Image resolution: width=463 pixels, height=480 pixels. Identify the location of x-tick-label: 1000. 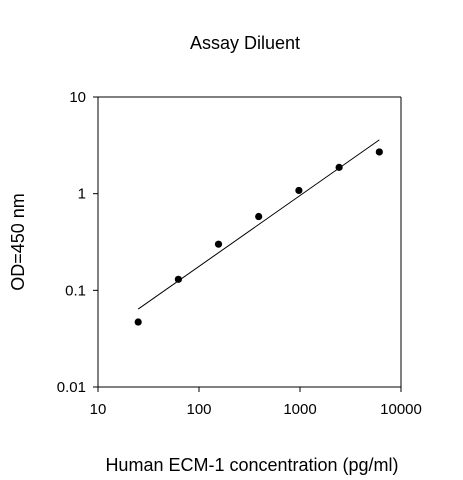
(299, 409).